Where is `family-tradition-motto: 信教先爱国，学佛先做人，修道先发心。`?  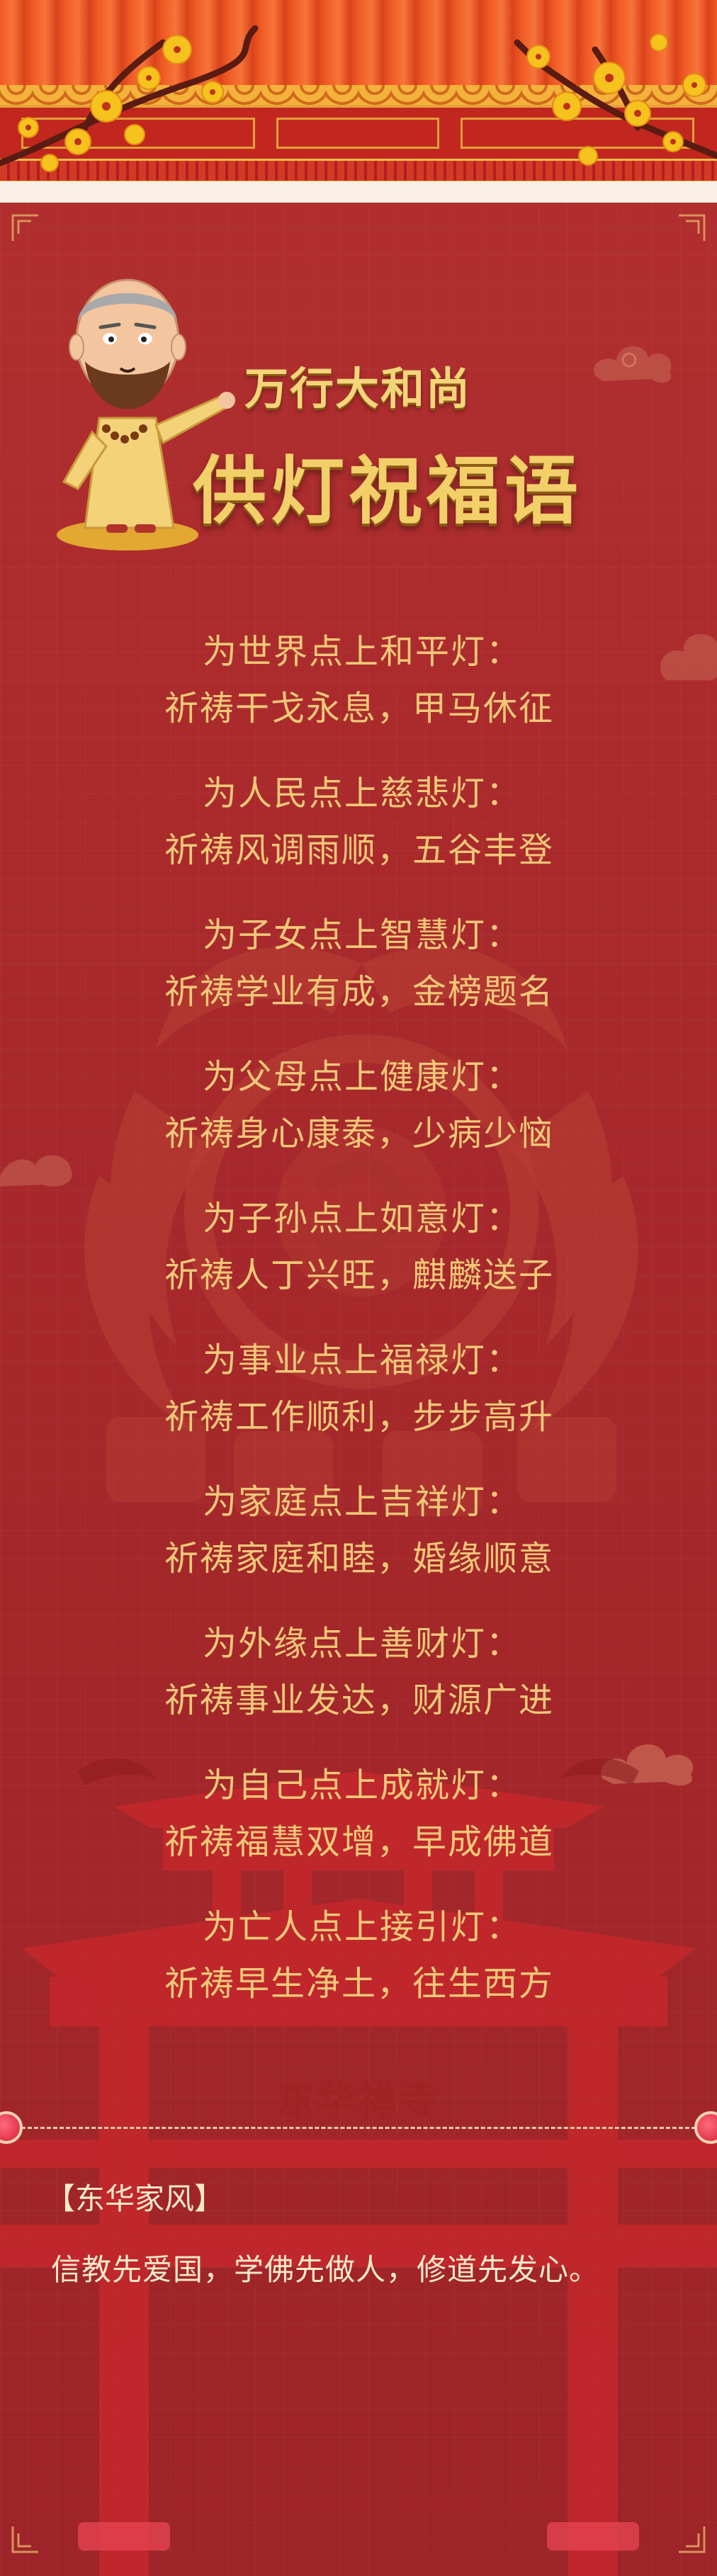 family-tradition-motto: 信教先爱国，学佛先做人，修道先发心。 is located at coordinates (325, 2269).